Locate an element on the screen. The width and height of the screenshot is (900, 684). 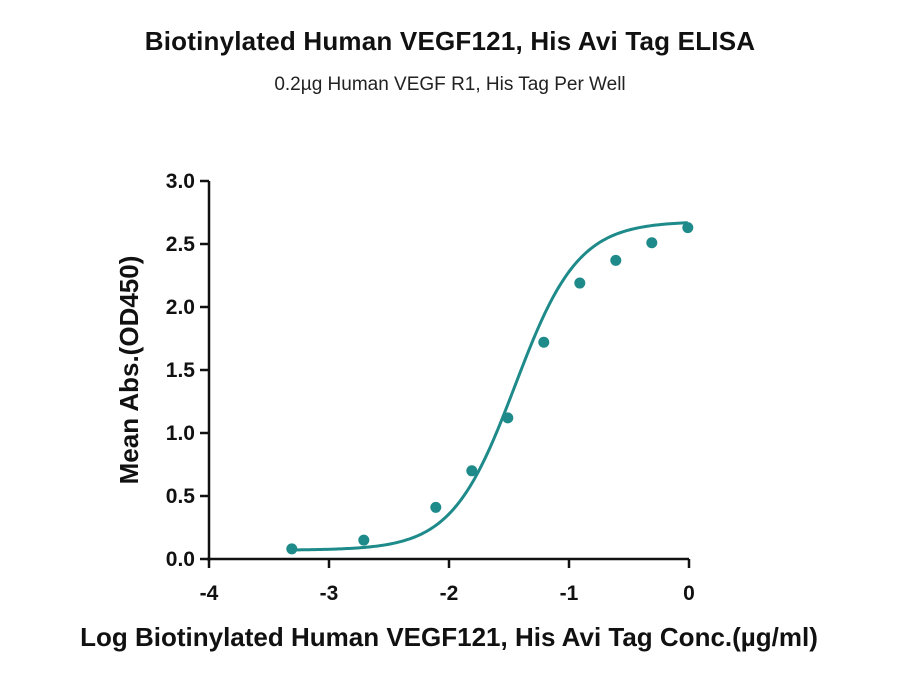
y-tick-label: 2.5 is located at coordinates (181, 244).